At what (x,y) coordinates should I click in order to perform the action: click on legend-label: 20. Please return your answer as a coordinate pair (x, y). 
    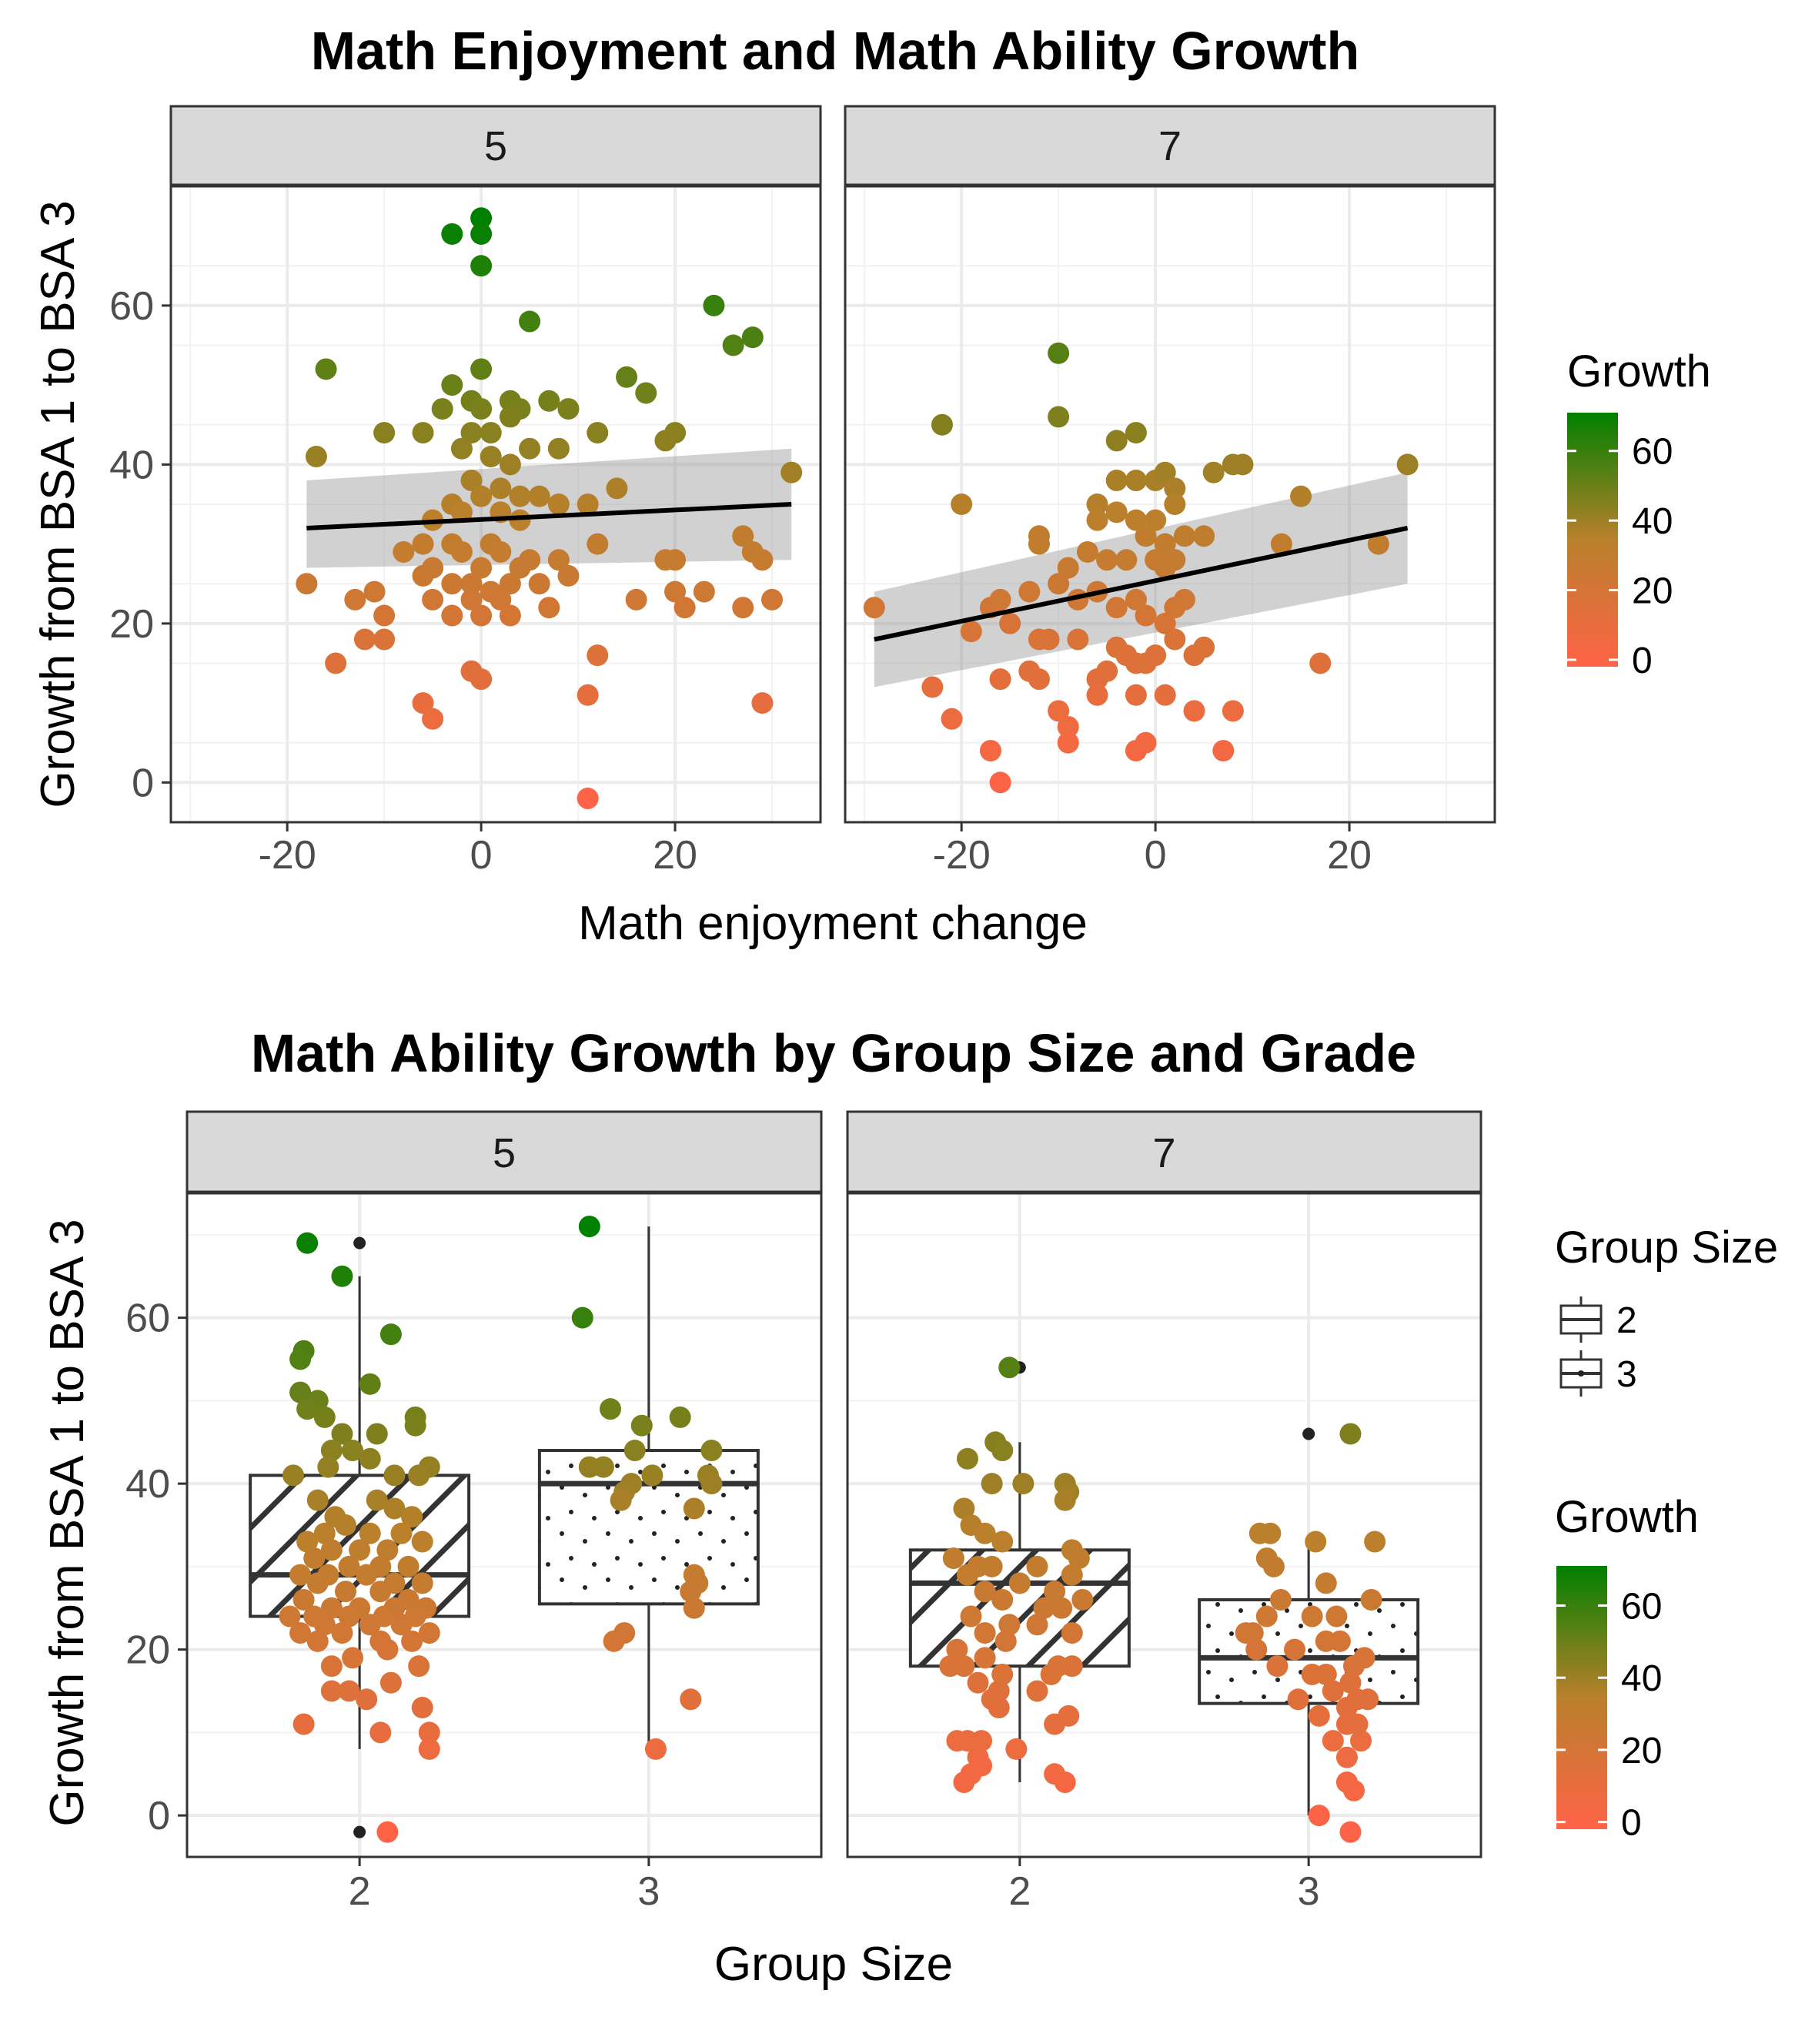
    Looking at the image, I should click on (1652, 591).